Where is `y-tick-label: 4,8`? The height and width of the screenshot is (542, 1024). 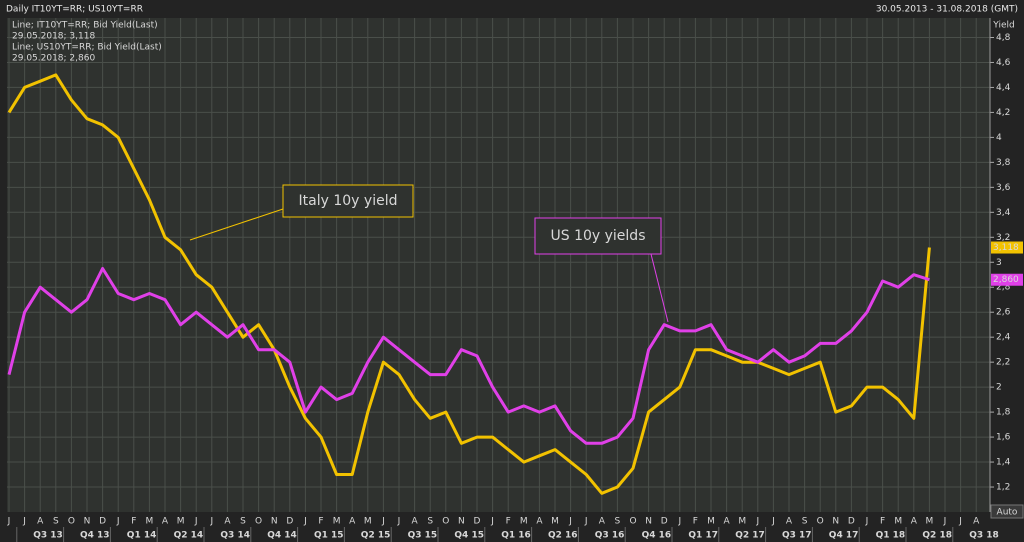 y-tick-label: 4,8 is located at coordinates (1003, 38).